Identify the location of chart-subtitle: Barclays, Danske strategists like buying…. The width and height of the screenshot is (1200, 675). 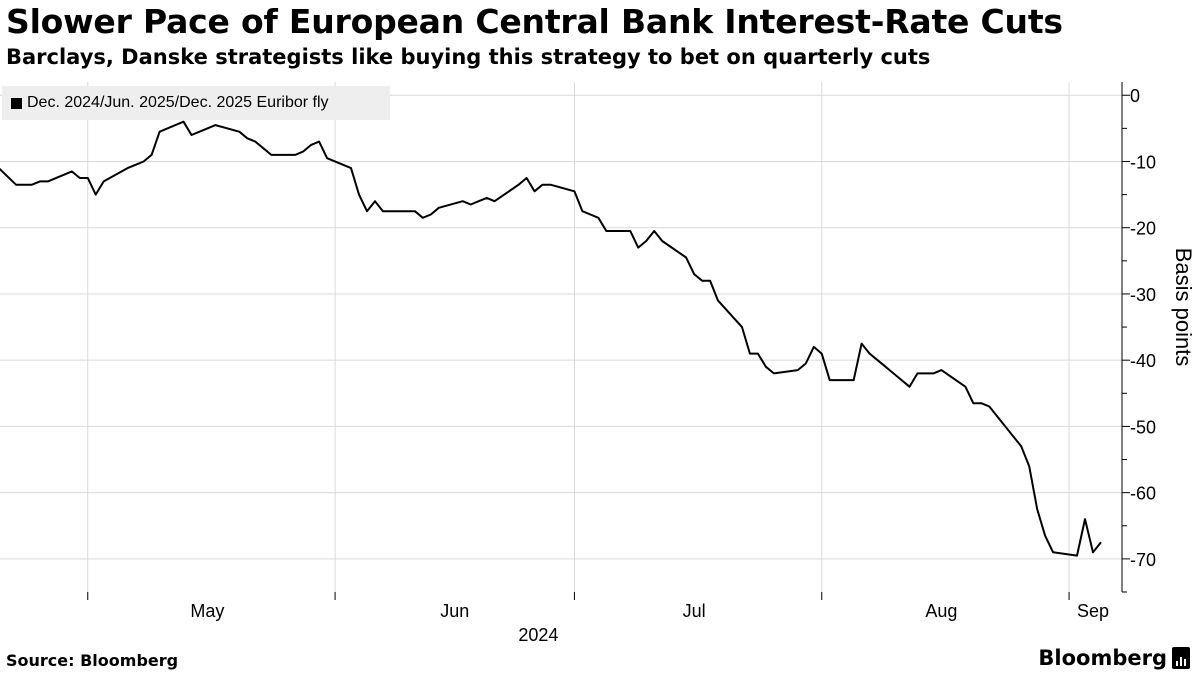
(468, 57).